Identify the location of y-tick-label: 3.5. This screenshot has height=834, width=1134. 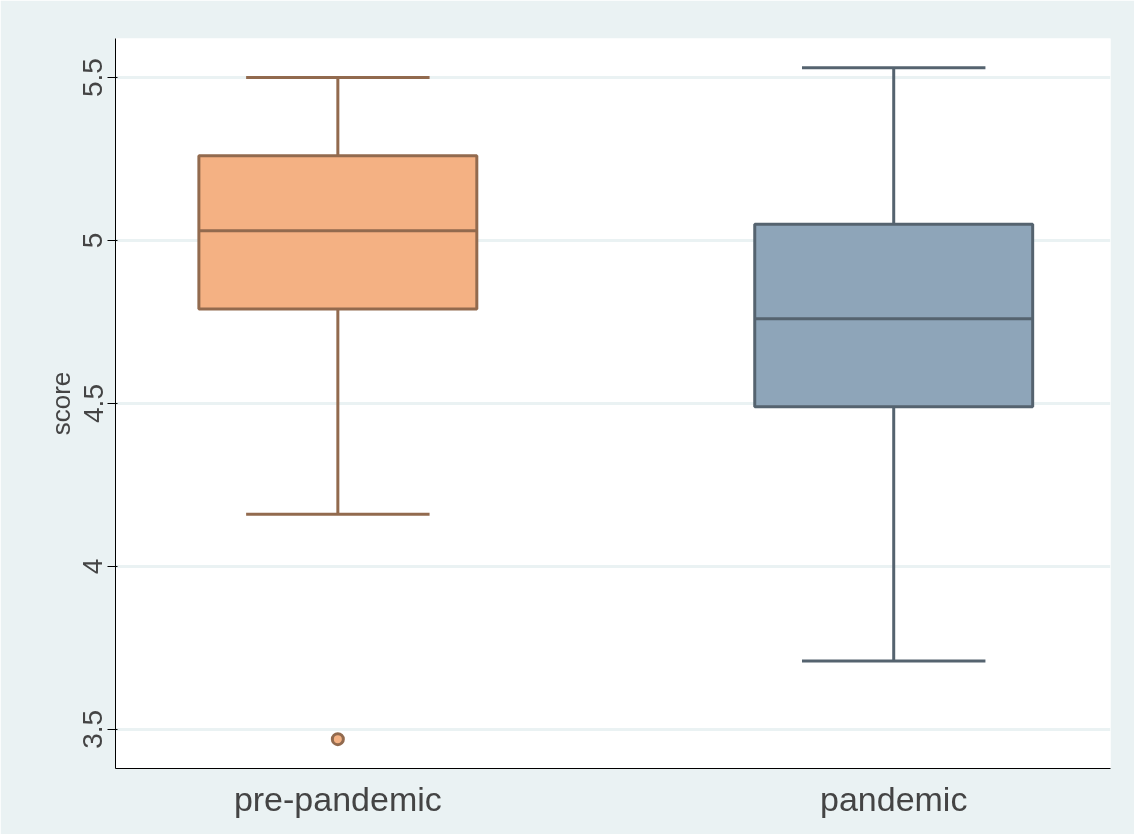
(93, 729).